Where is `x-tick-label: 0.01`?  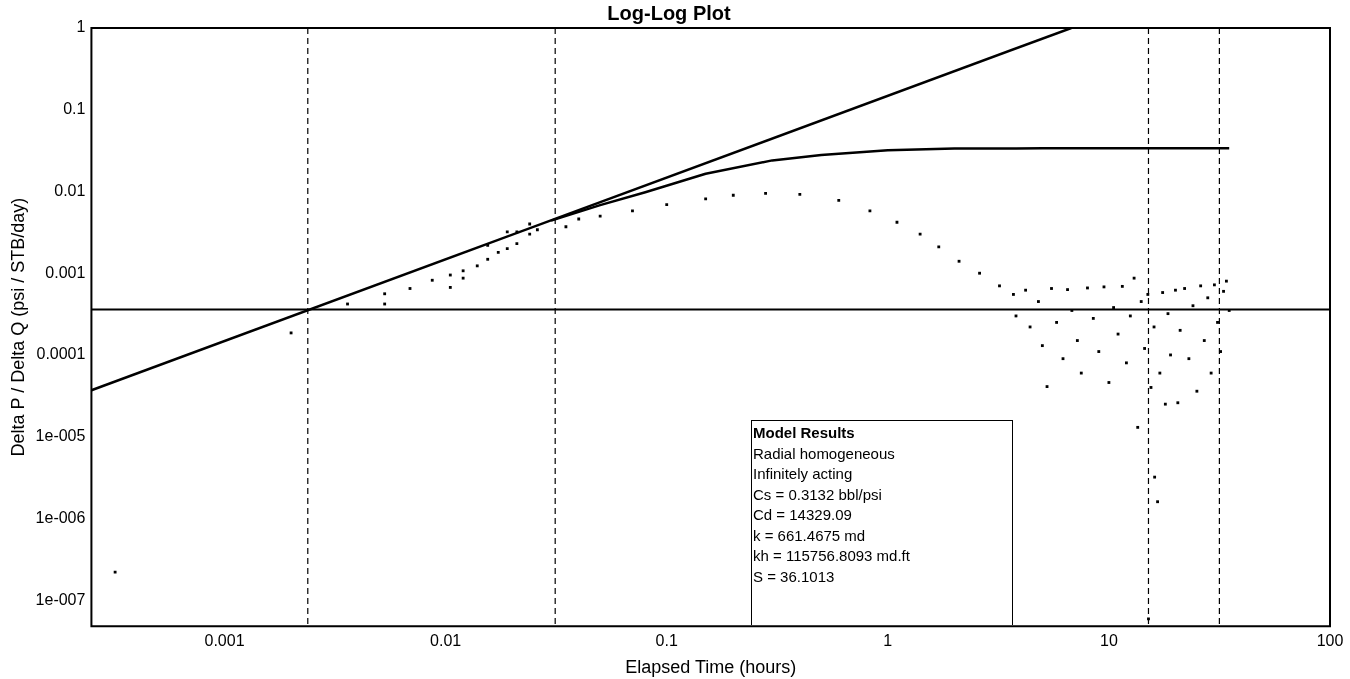 x-tick-label: 0.01 is located at coordinates (446, 641).